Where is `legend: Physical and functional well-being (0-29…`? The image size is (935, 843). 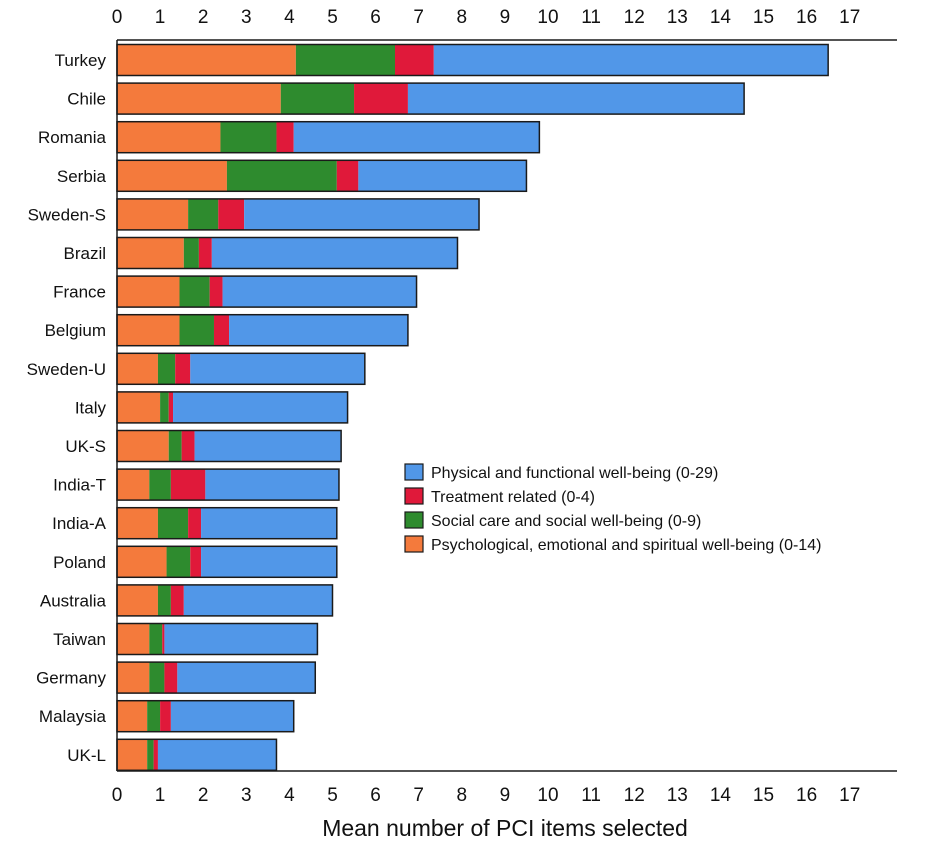
legend: Physical and functional well-being (0-29… is located at coordinates (612, 508).